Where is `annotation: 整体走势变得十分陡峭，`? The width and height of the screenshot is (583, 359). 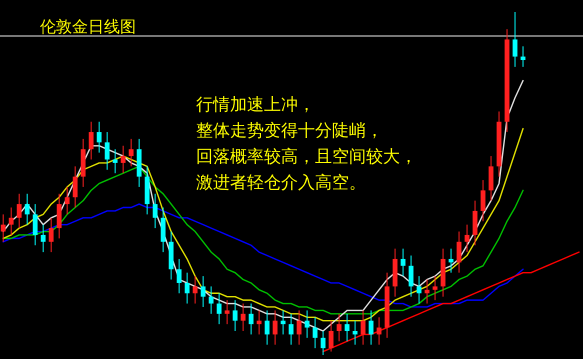
annotation: 整体走势变得十分陡峭， is located at coordinates (289, 131).